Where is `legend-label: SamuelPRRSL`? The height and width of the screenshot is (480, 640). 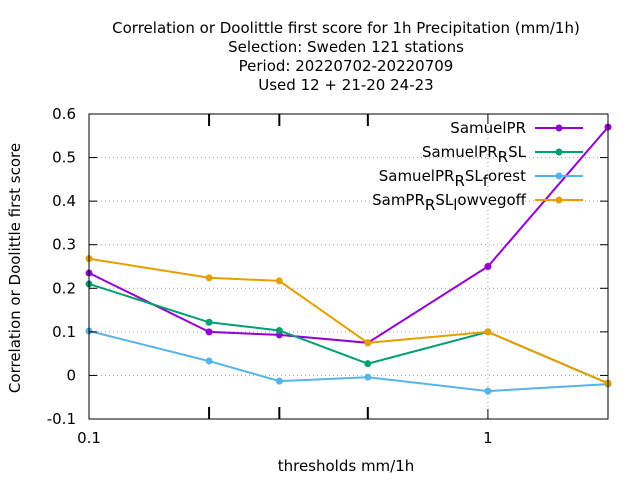 legend-label: SamuelPRRSL is located at coordinates (474, 154).